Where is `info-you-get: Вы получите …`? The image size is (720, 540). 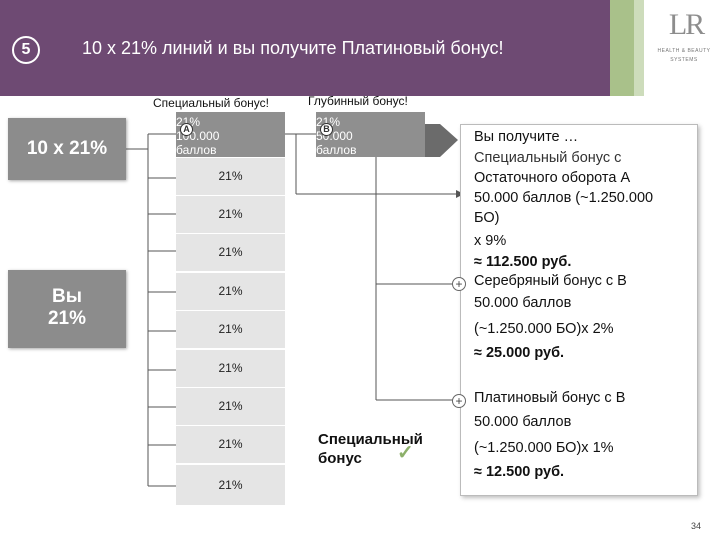 info-you-get: Вы получите … is located at coordinates (526, 137).